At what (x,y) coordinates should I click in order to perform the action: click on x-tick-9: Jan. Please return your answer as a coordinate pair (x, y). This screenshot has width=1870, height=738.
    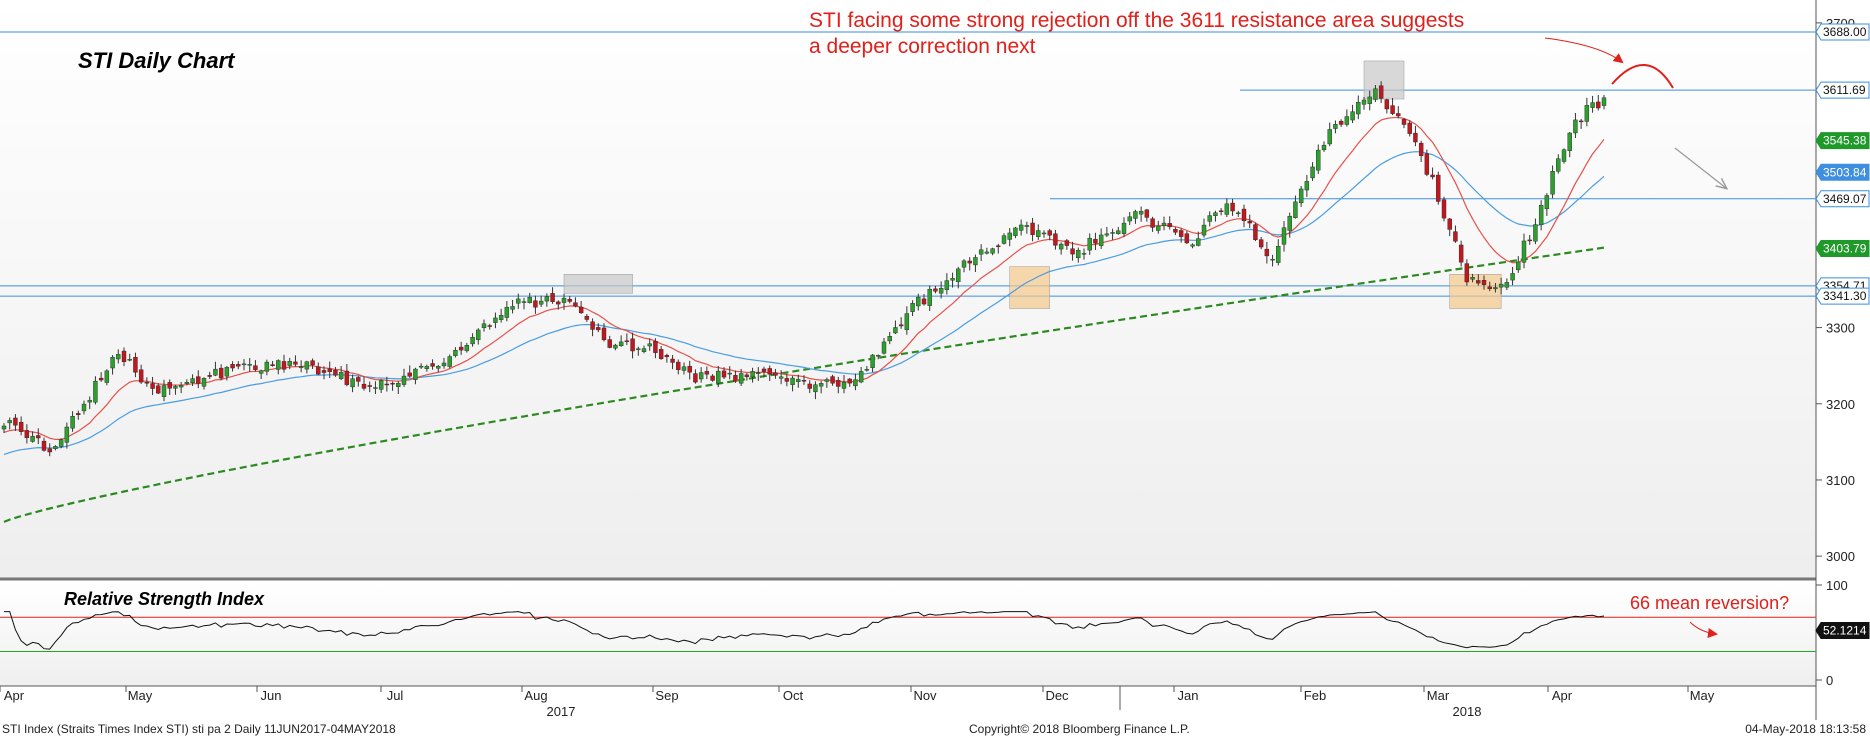
    Looking at the image, I should click on (1185, 694).